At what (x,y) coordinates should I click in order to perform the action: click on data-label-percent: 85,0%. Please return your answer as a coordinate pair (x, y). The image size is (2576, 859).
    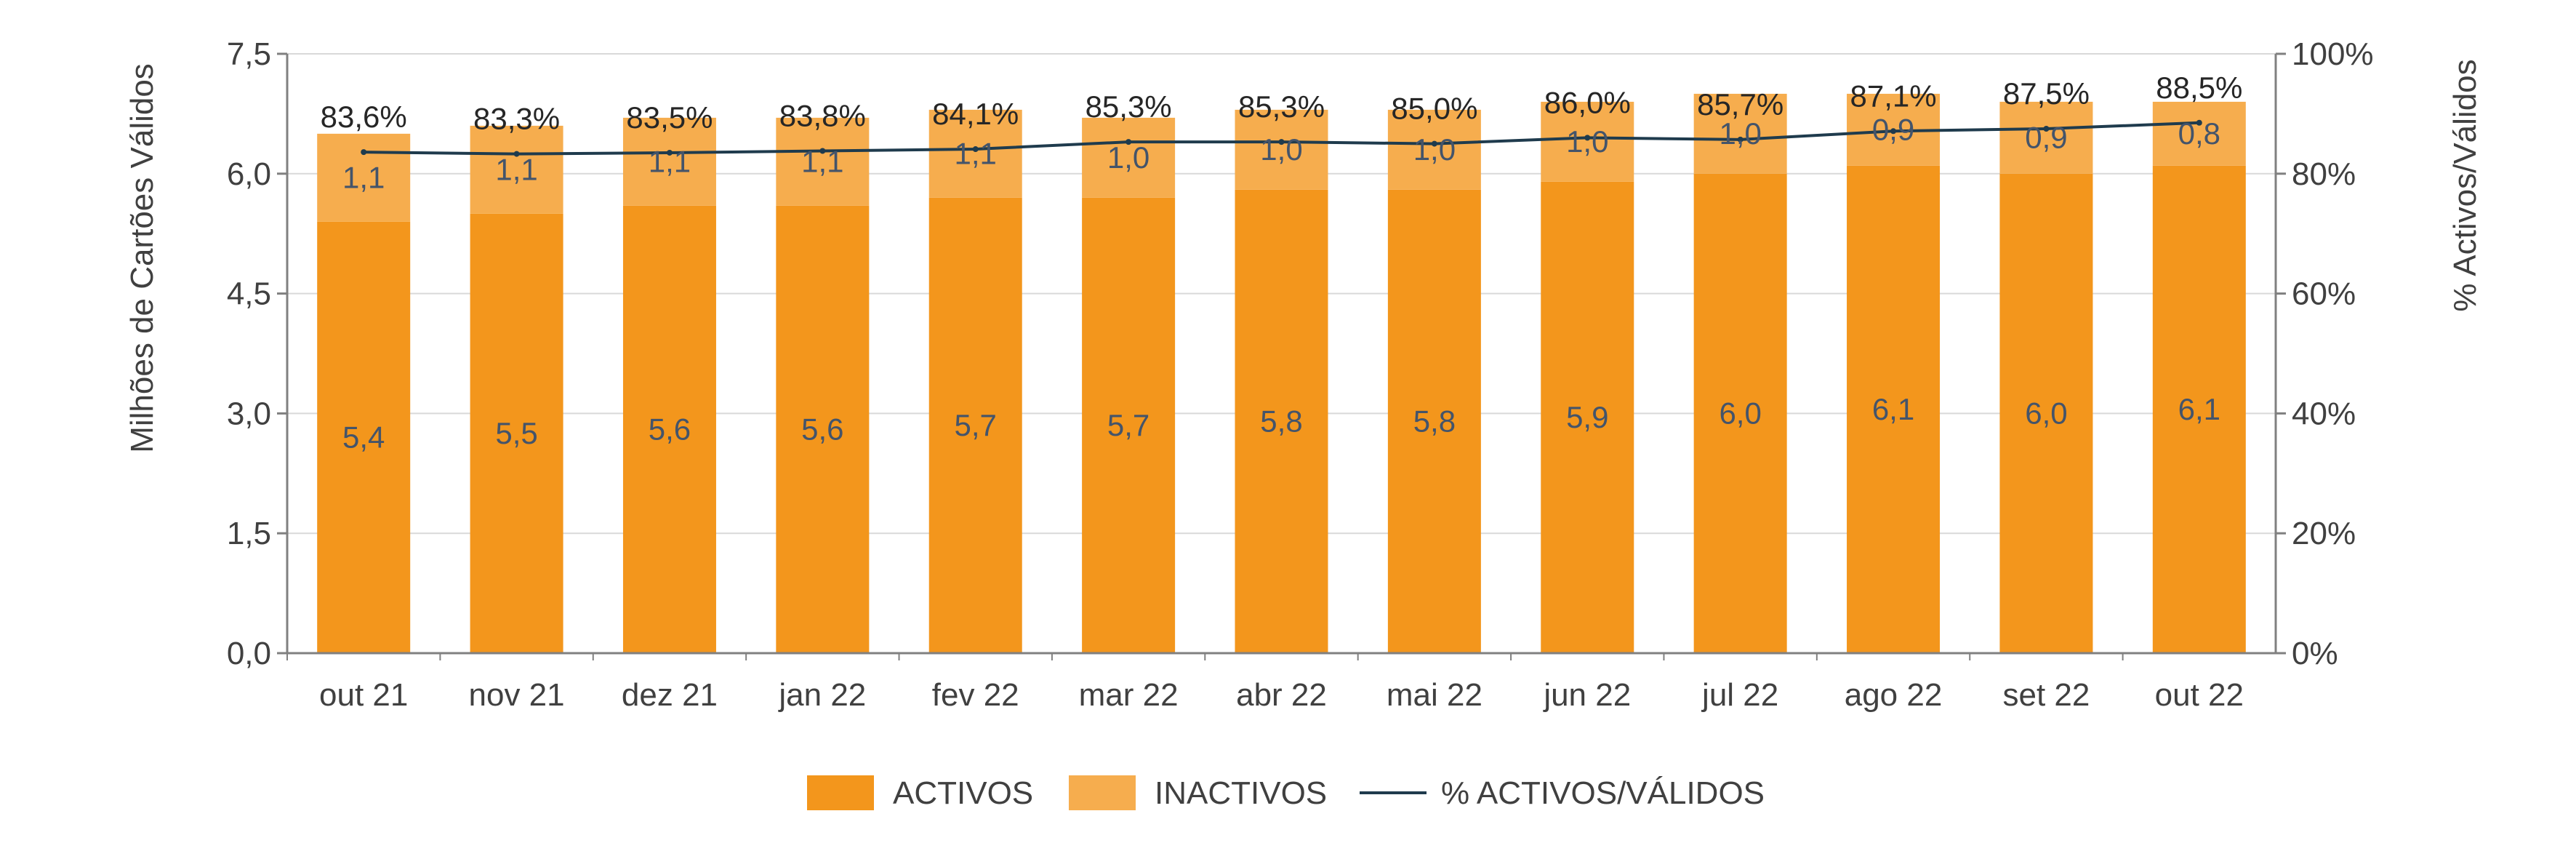
    Looking at the image, I should click on (1434, 109).